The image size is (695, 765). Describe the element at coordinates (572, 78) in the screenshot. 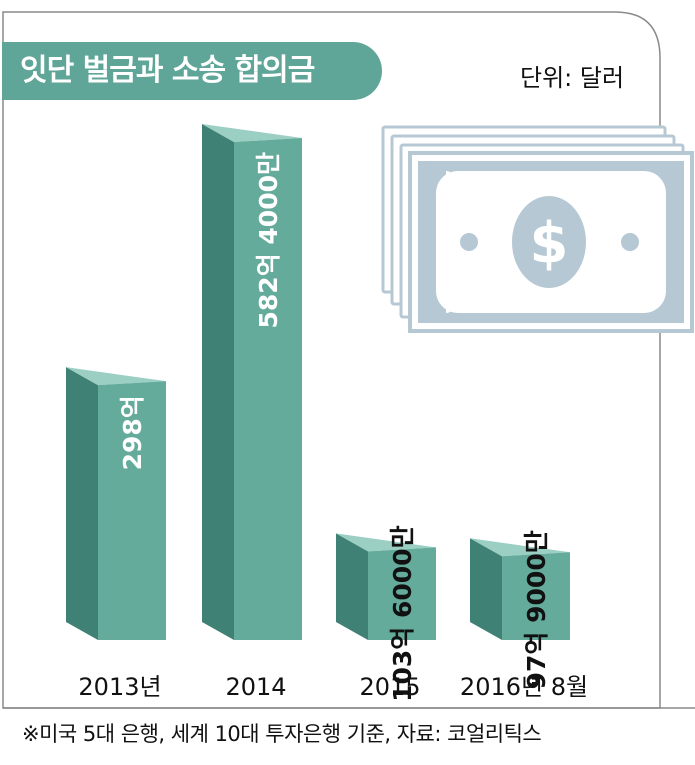

I see `unit-label: 단위: 달러` at that location.